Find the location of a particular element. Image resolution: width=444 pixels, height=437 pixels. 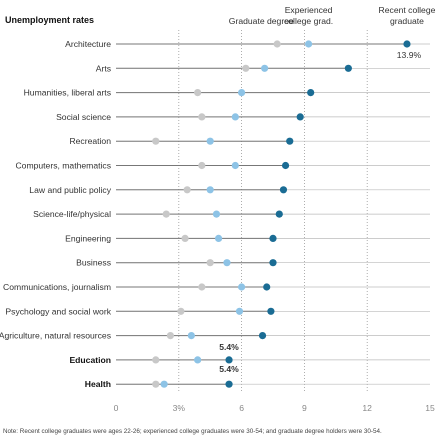

category-row: Architecture is located at coordinates (247, 44).